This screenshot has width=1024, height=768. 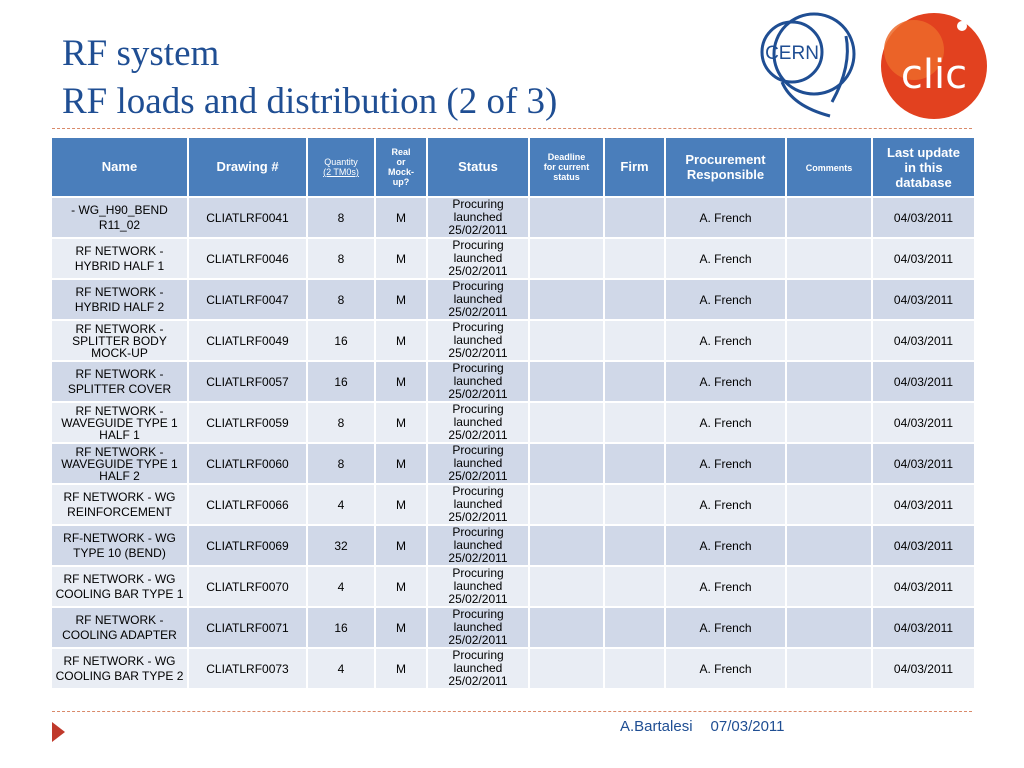 What do you see at coordinates (247, 258) in the screenshot?
I see `cell-drawing: CLIATLRF0046` at bounding box center [247, 258].